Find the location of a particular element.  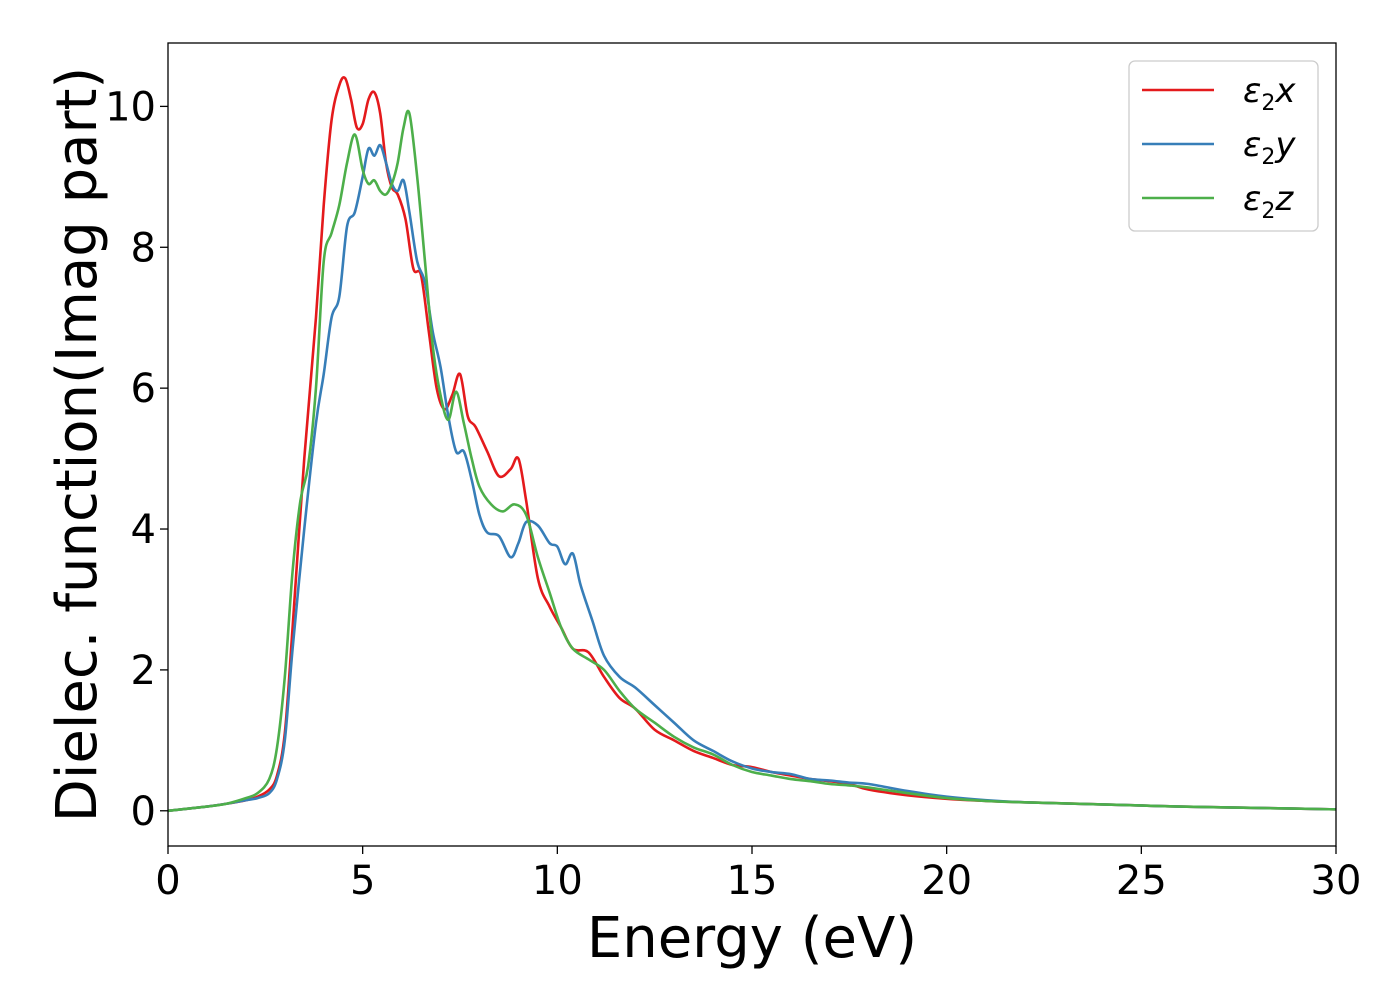

x-tick-label: 5 is located at coordinates (362, 881).